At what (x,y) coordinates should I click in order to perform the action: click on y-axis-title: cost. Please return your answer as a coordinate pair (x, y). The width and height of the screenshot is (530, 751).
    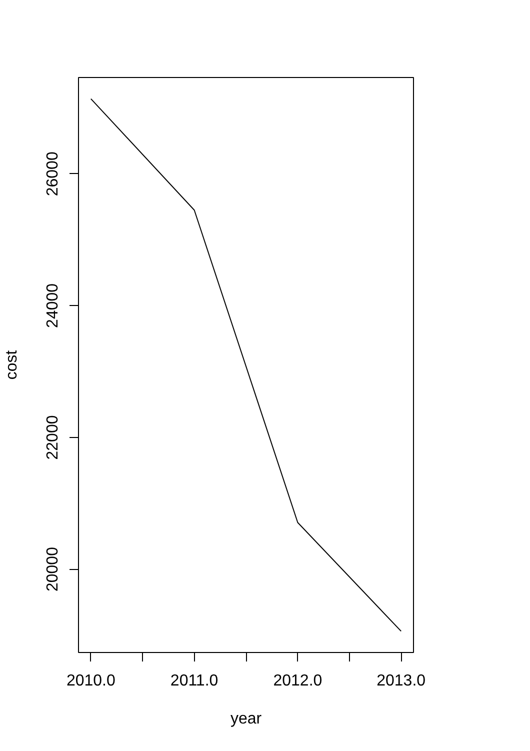
    Looking at the image, I should click on (12, 365).